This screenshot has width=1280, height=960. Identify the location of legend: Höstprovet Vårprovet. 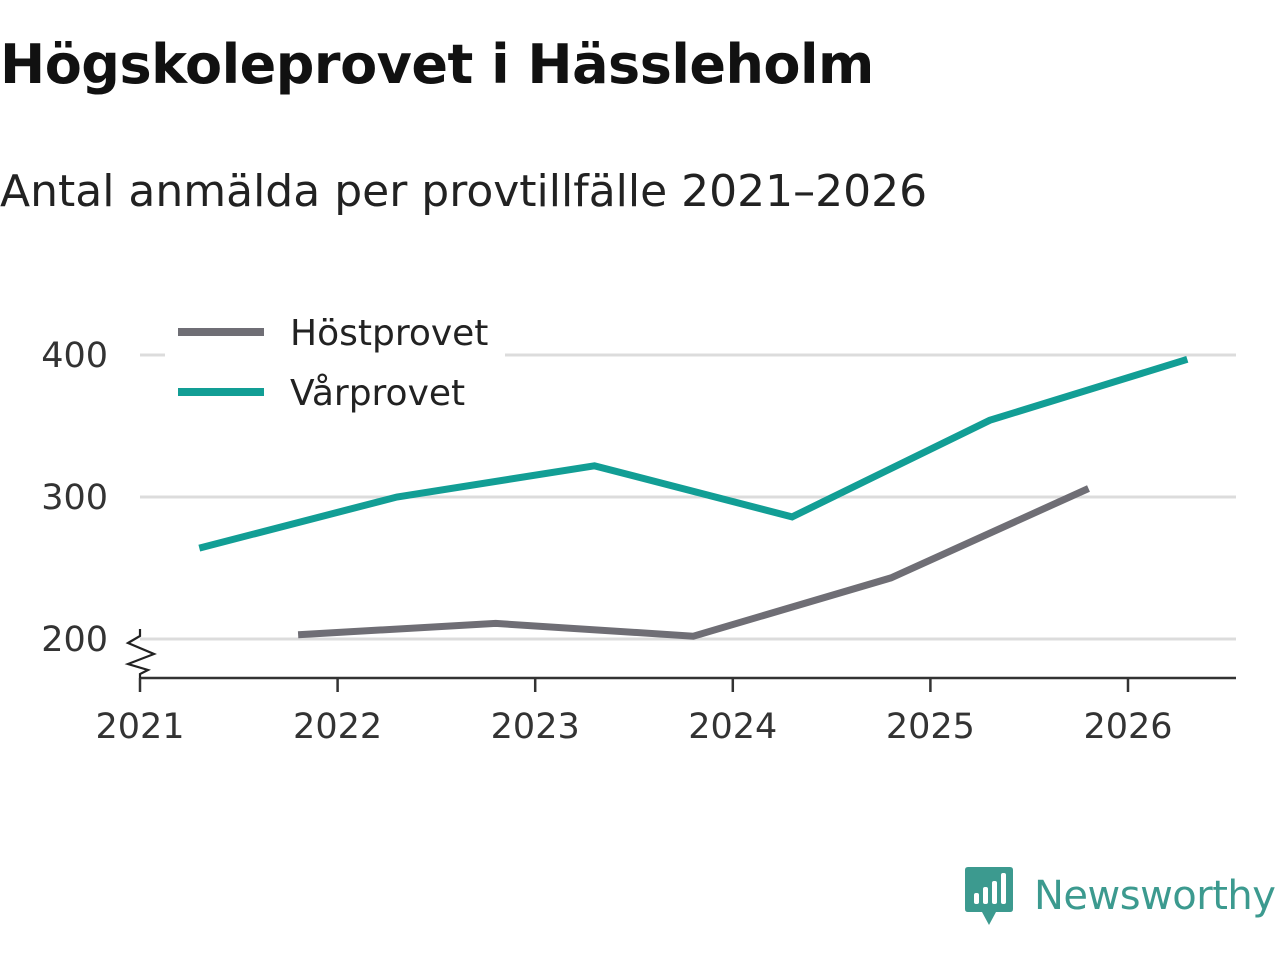
(335, 364).